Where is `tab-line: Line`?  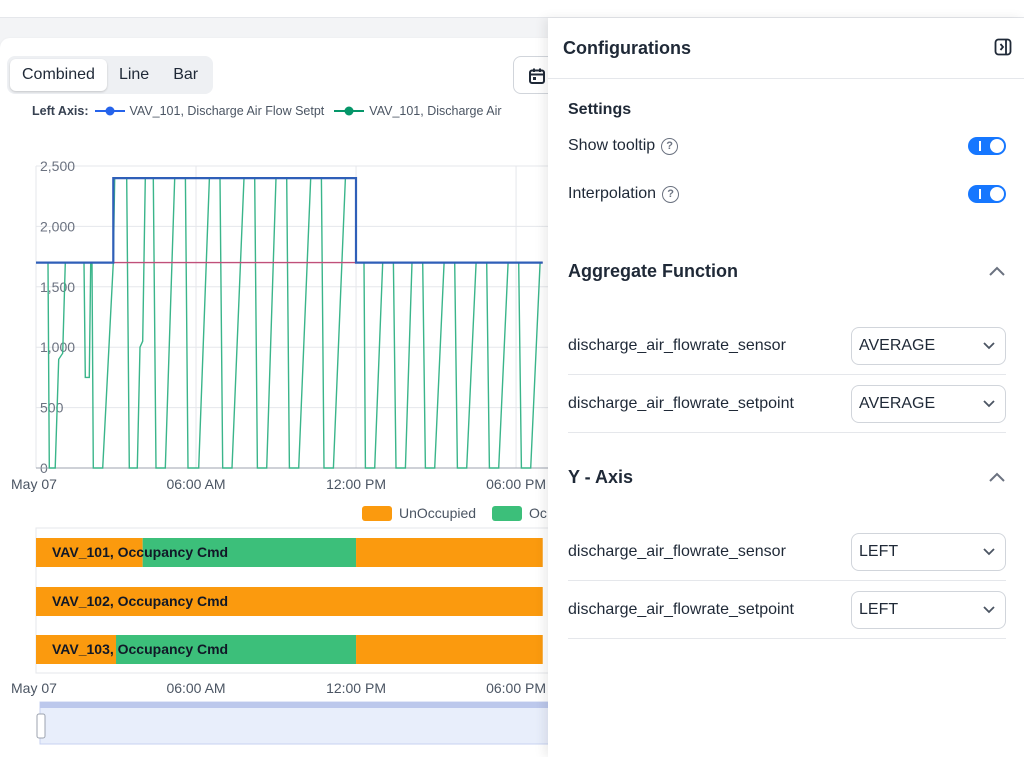 tab-line: Line is located at coordinates (134, 74).